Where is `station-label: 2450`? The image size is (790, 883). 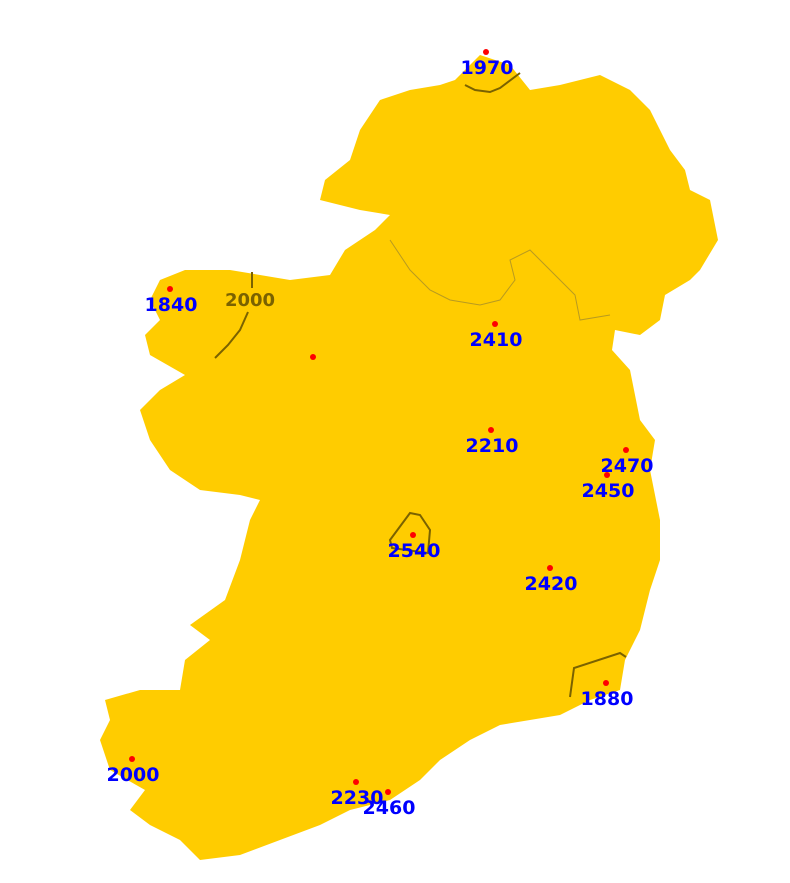 station-label: 2450 is located at coordinates (608, 491).